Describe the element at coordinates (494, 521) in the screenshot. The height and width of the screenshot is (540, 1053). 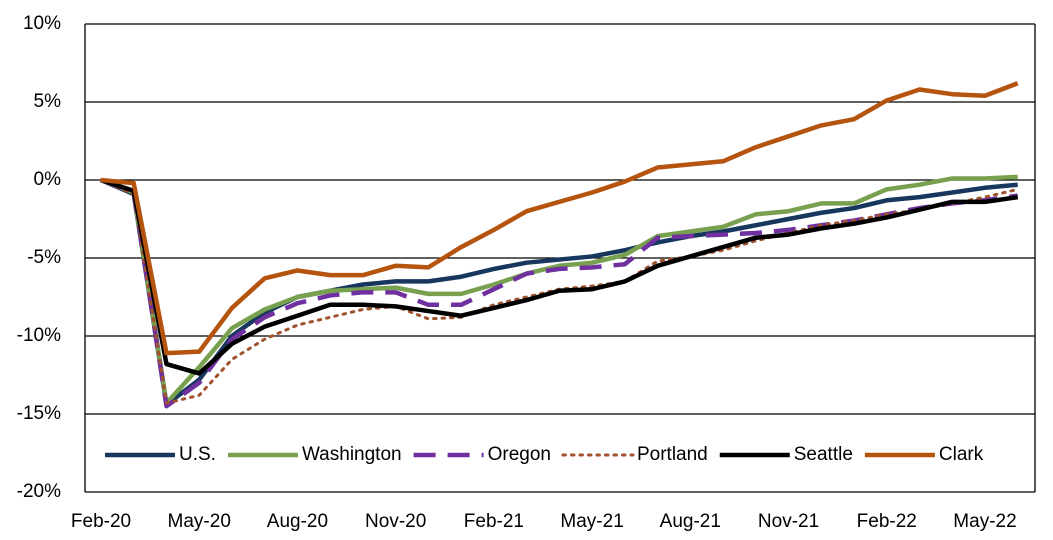
I see `x-tick-label: Feb-21` at that location.